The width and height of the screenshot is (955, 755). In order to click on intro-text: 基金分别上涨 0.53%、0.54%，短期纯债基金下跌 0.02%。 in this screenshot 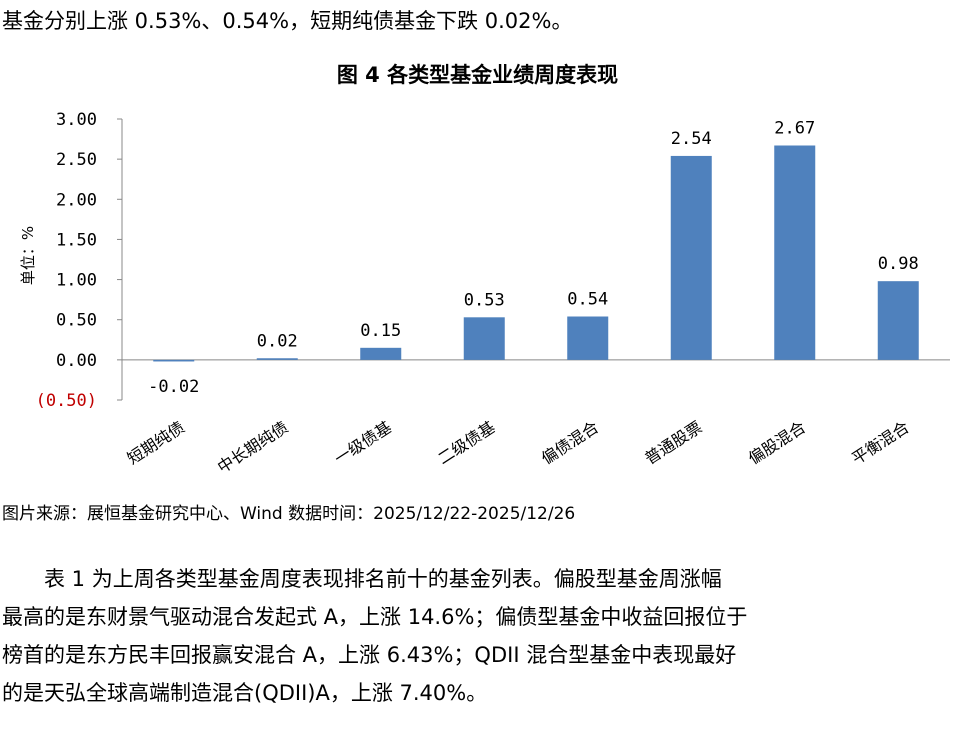, I will do `click(287, 21)`.